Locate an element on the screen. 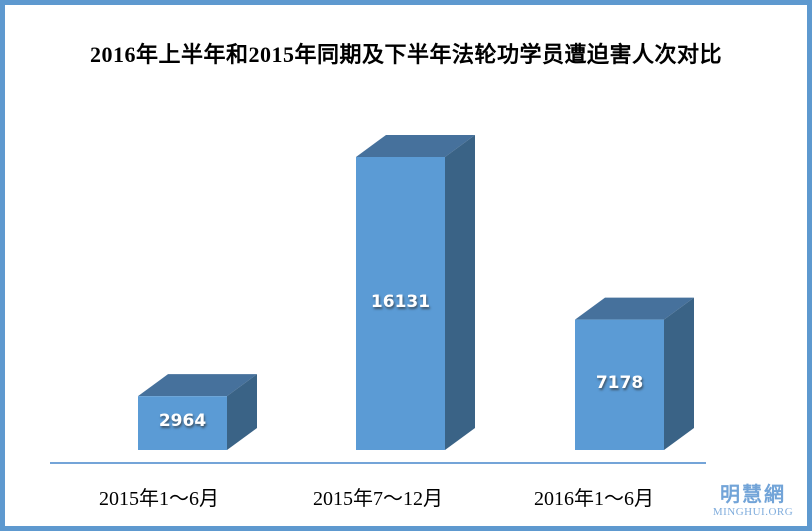 This screenshot has height=531, width=812. x-axis-label-2015-second-half: 2015年7～12月 is located at coordinates (378, 499).